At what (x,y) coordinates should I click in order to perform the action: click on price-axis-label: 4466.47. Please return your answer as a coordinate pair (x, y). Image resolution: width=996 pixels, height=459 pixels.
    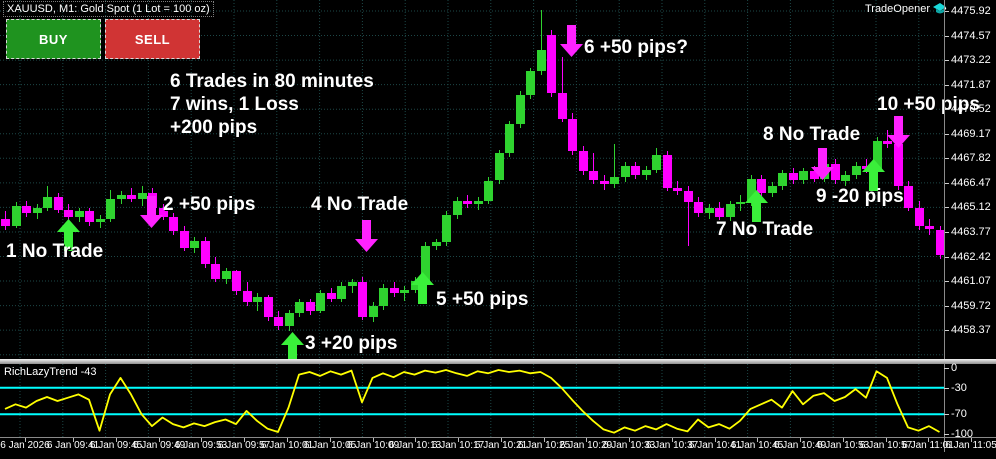
    Looking at the image, I should click on (971, 182).